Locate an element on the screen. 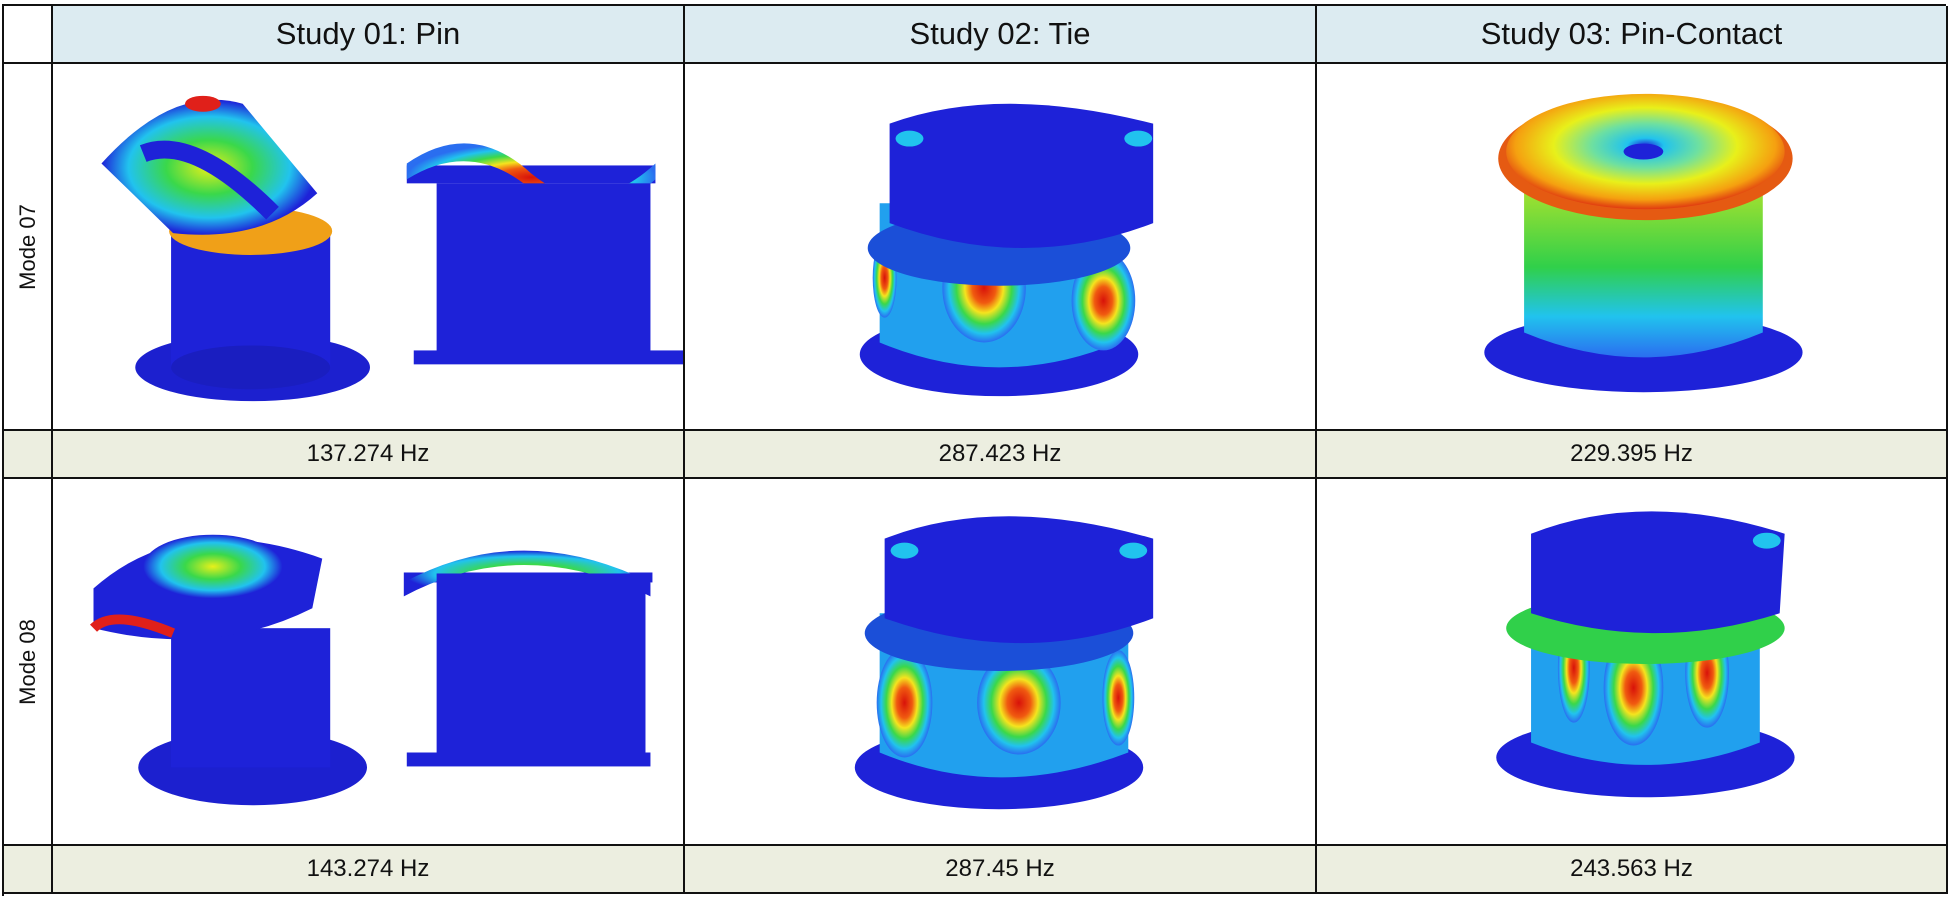 This screenshot has height=908, width=1950. row-label-text: Mode 08 is located at coordinates (27, 661).